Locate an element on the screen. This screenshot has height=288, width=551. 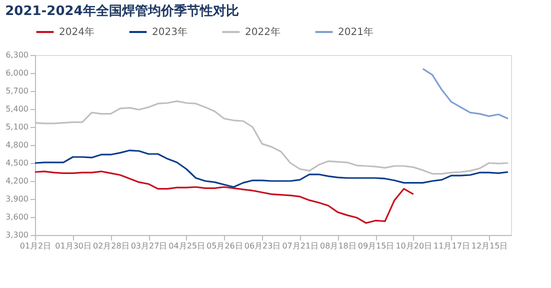
y-tick-label: 4,200 is located at coordinates (17, 181).